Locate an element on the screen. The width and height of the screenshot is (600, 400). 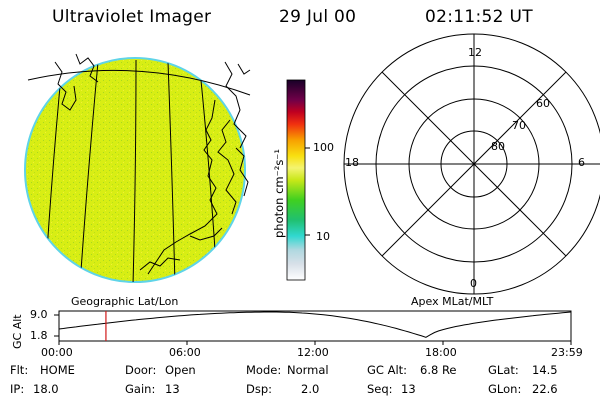
flt-label: Flt: is located at coordinates (19, 370).